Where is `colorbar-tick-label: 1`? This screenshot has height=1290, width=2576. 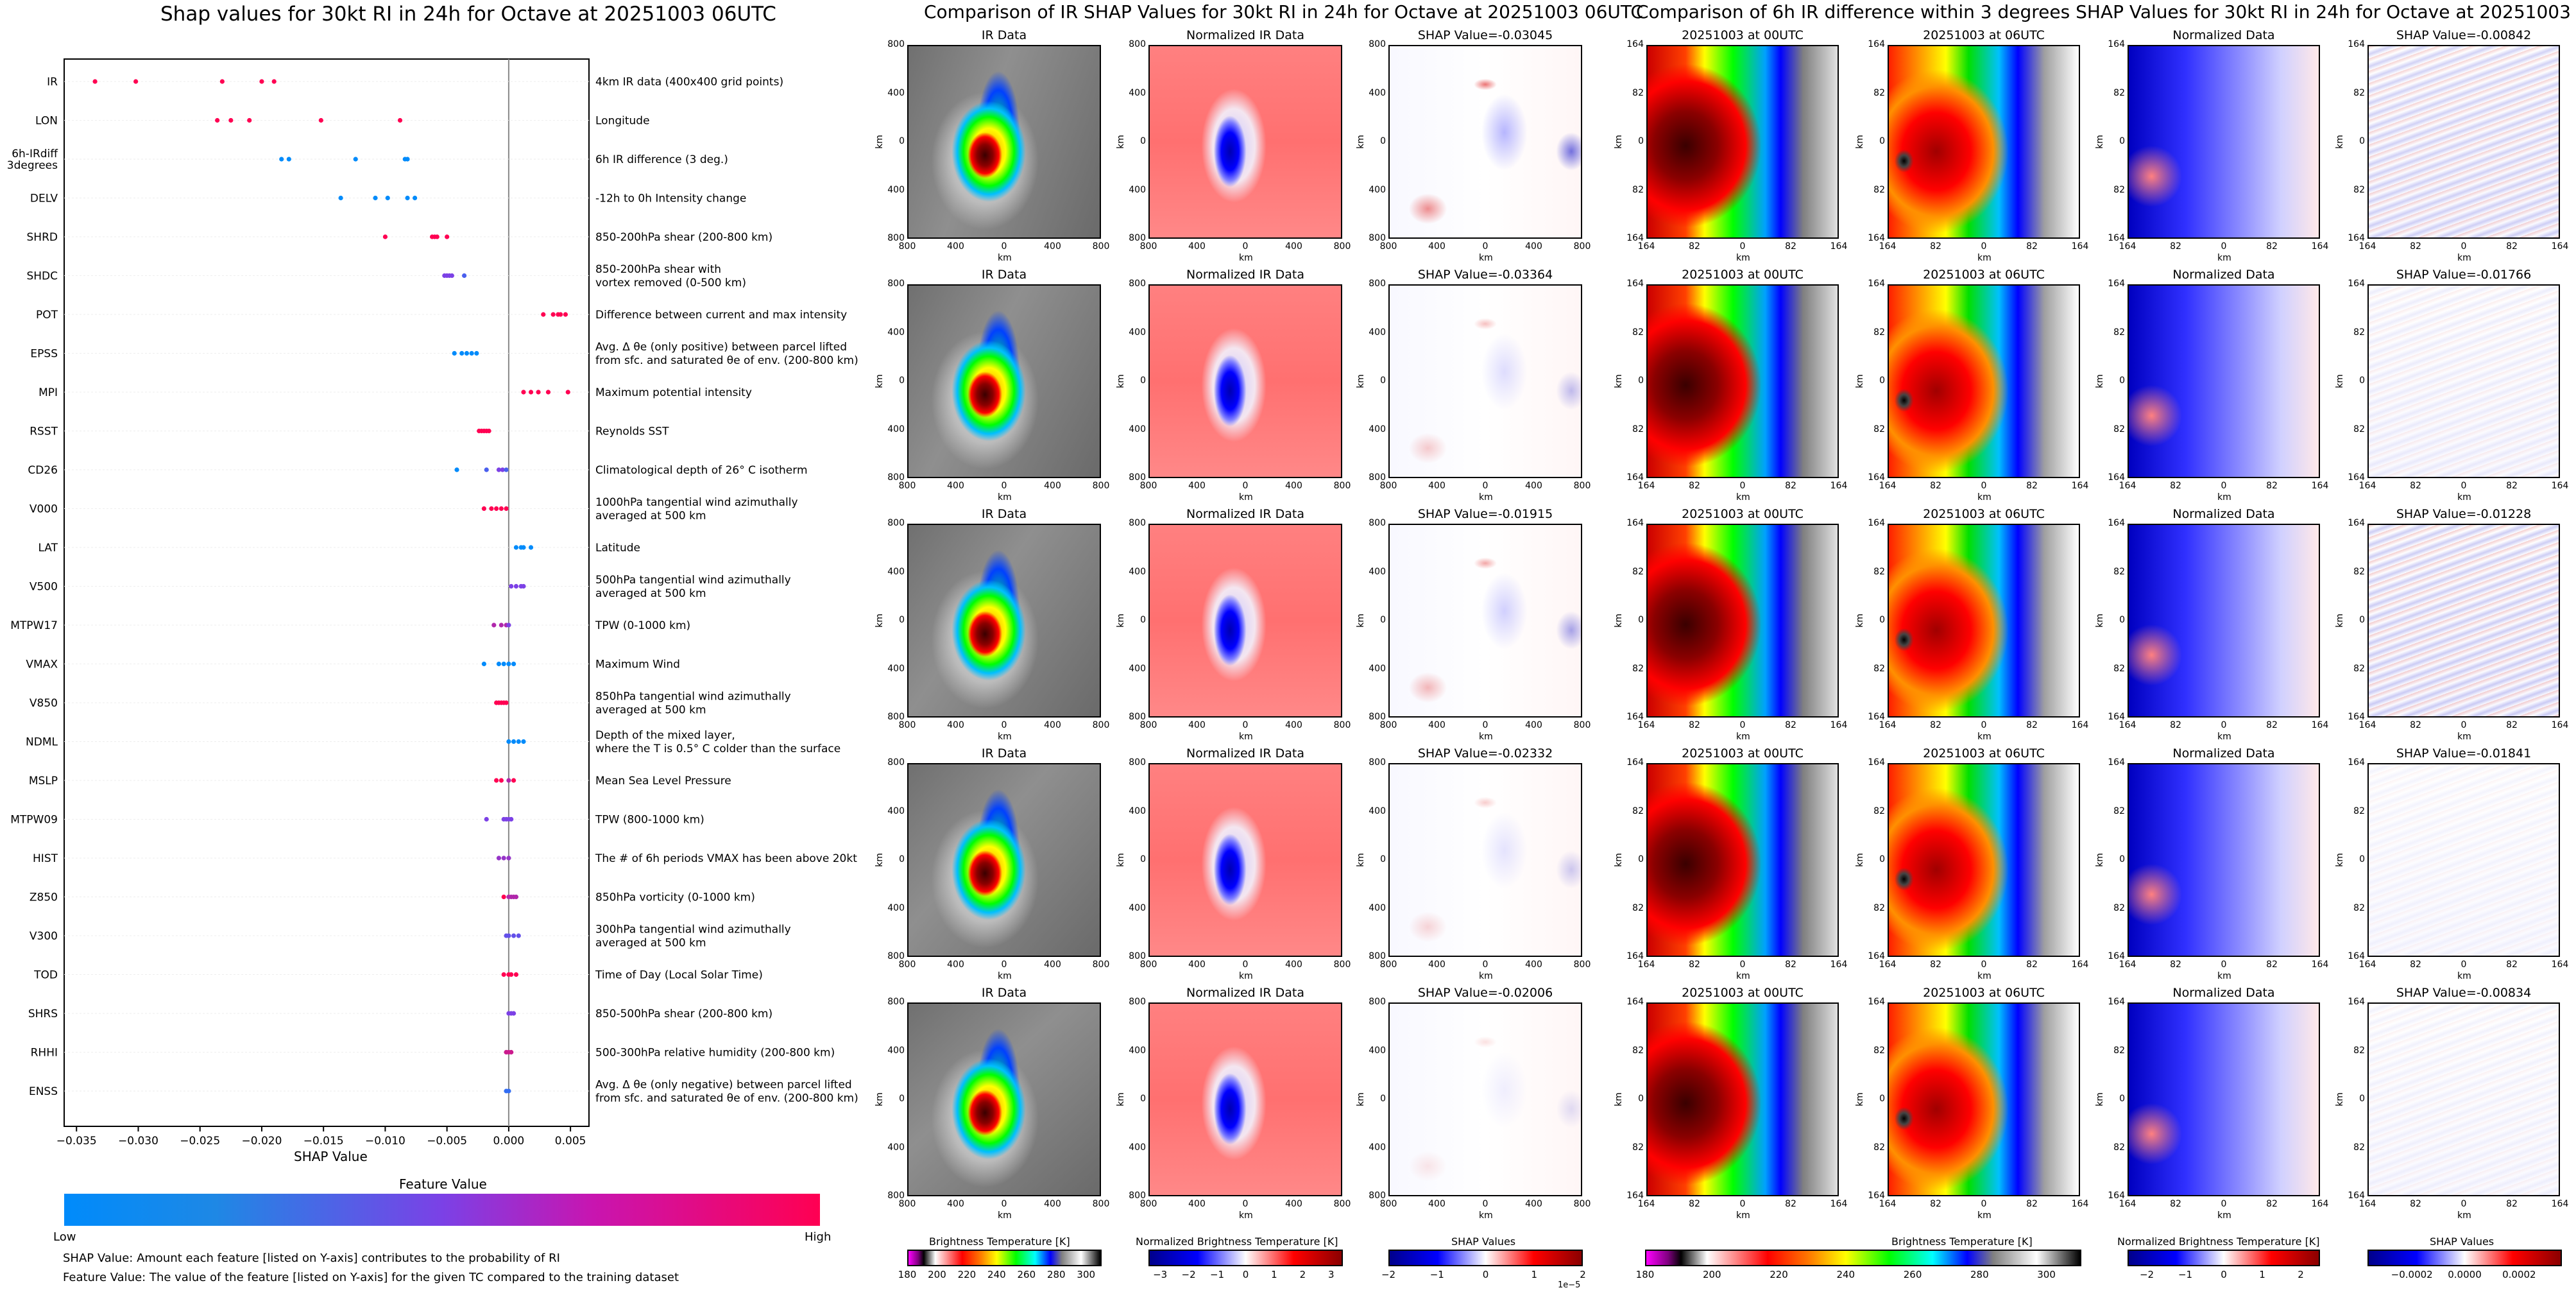
colorbar-tick-label: 1 is located at coordinates (2262, 1274).